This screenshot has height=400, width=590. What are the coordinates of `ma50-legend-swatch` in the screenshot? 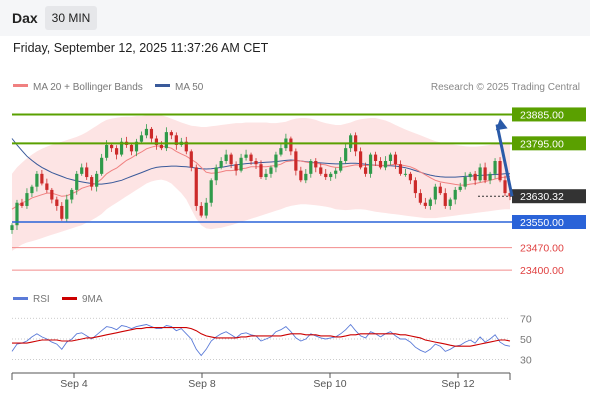 It's located at (162, 85).